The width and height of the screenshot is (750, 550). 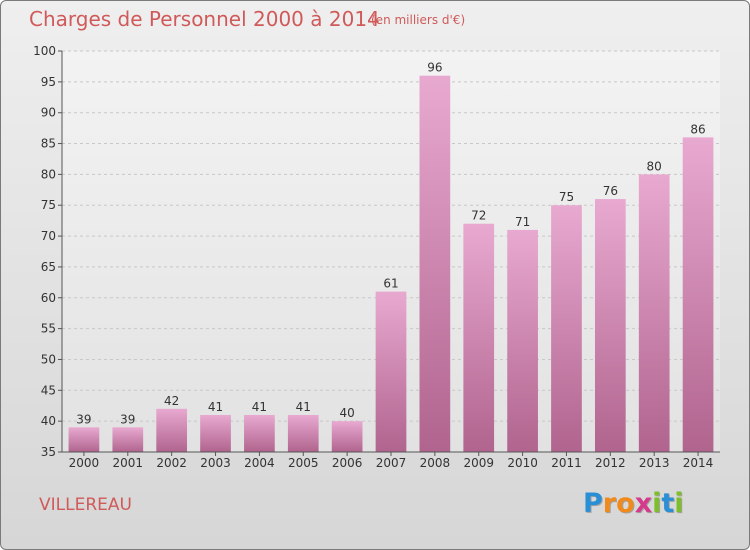 What do you see at coordinates (346, 413) in the screenshot?
I see `data-label-2006: 40` at bounding box center [346, 413].